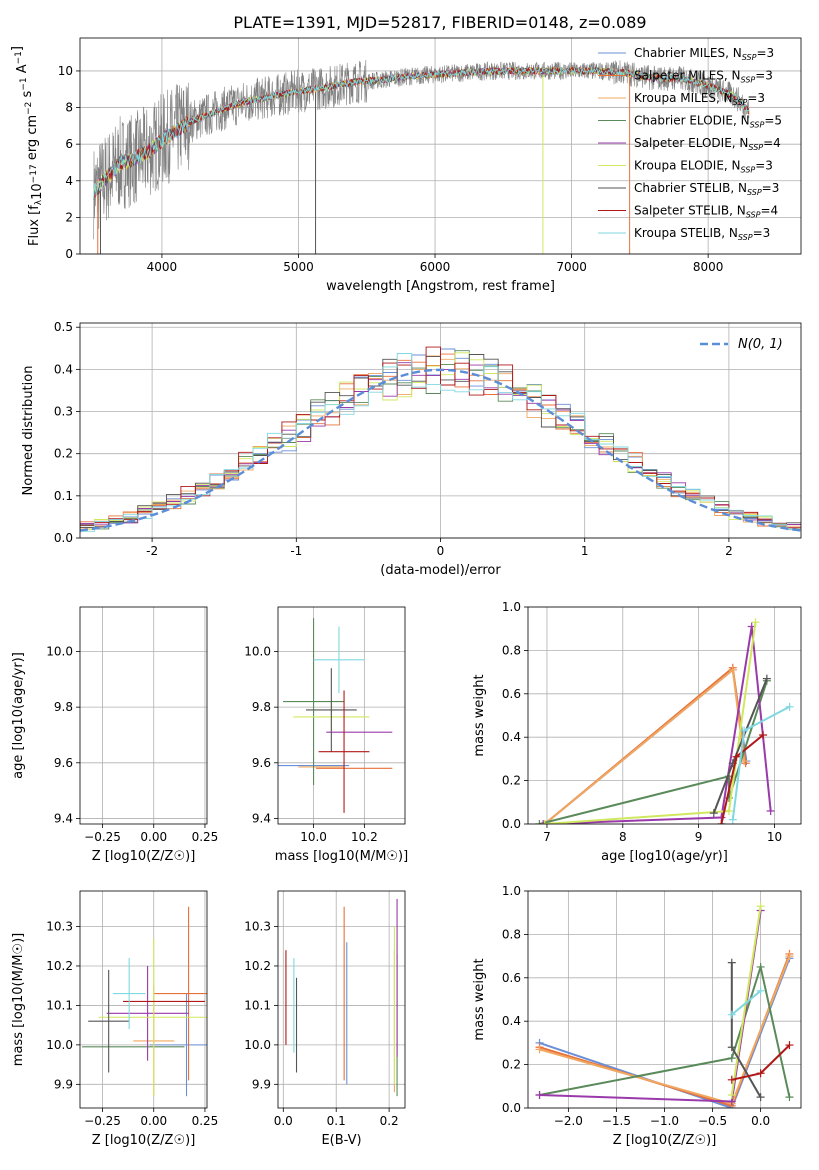  Describe the element at coordinates (257, 966) in the screenshot. I see `y-tick-label: 10.2` at that location.